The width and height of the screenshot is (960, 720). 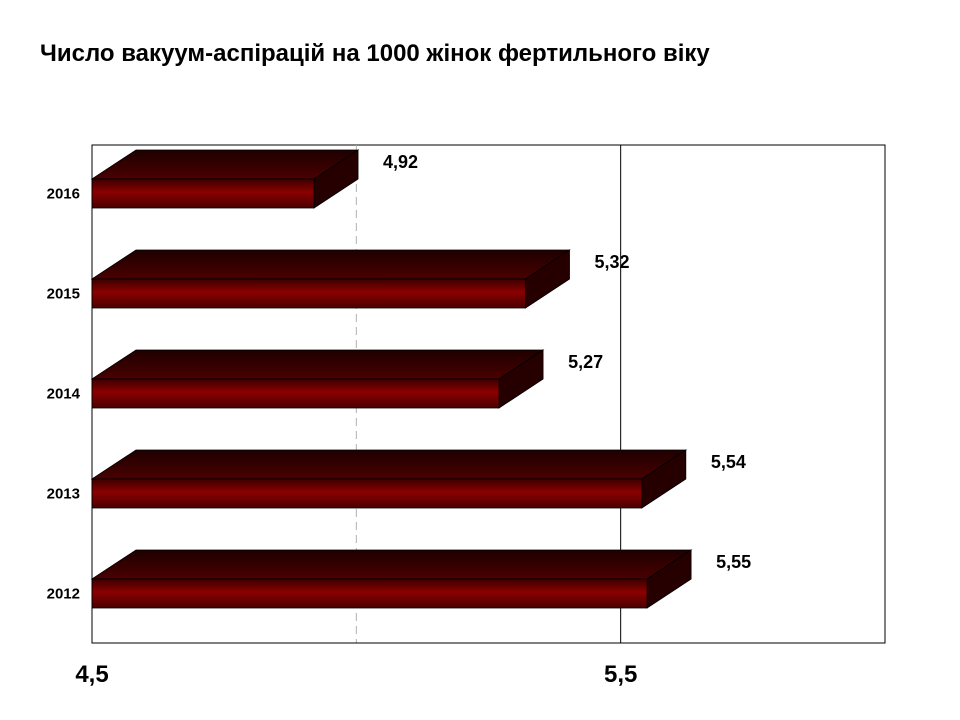 What do you see at coordinates (63, 494) in the screenshot?
I see `category-label: 2013` at bounding box center [63, 494].